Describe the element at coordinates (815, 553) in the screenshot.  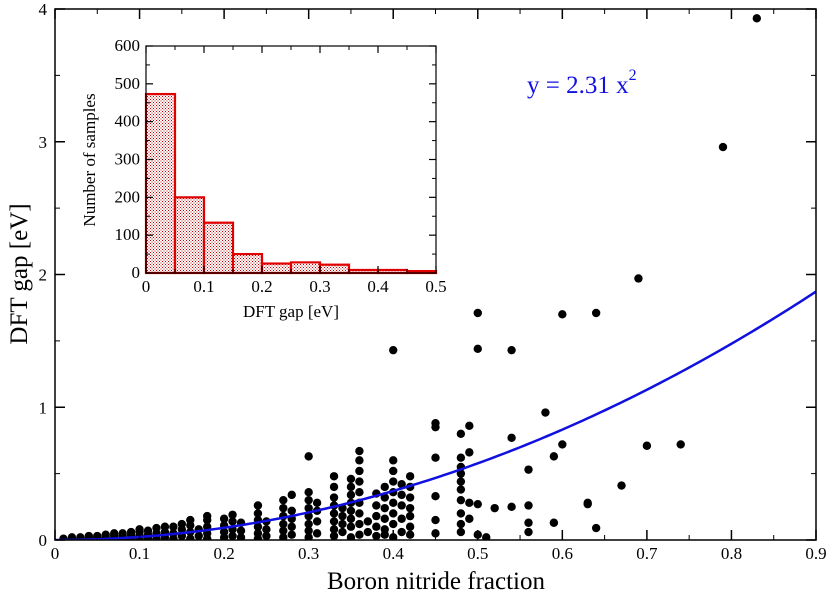
I see `x-tick-label: 0.9` at that location.